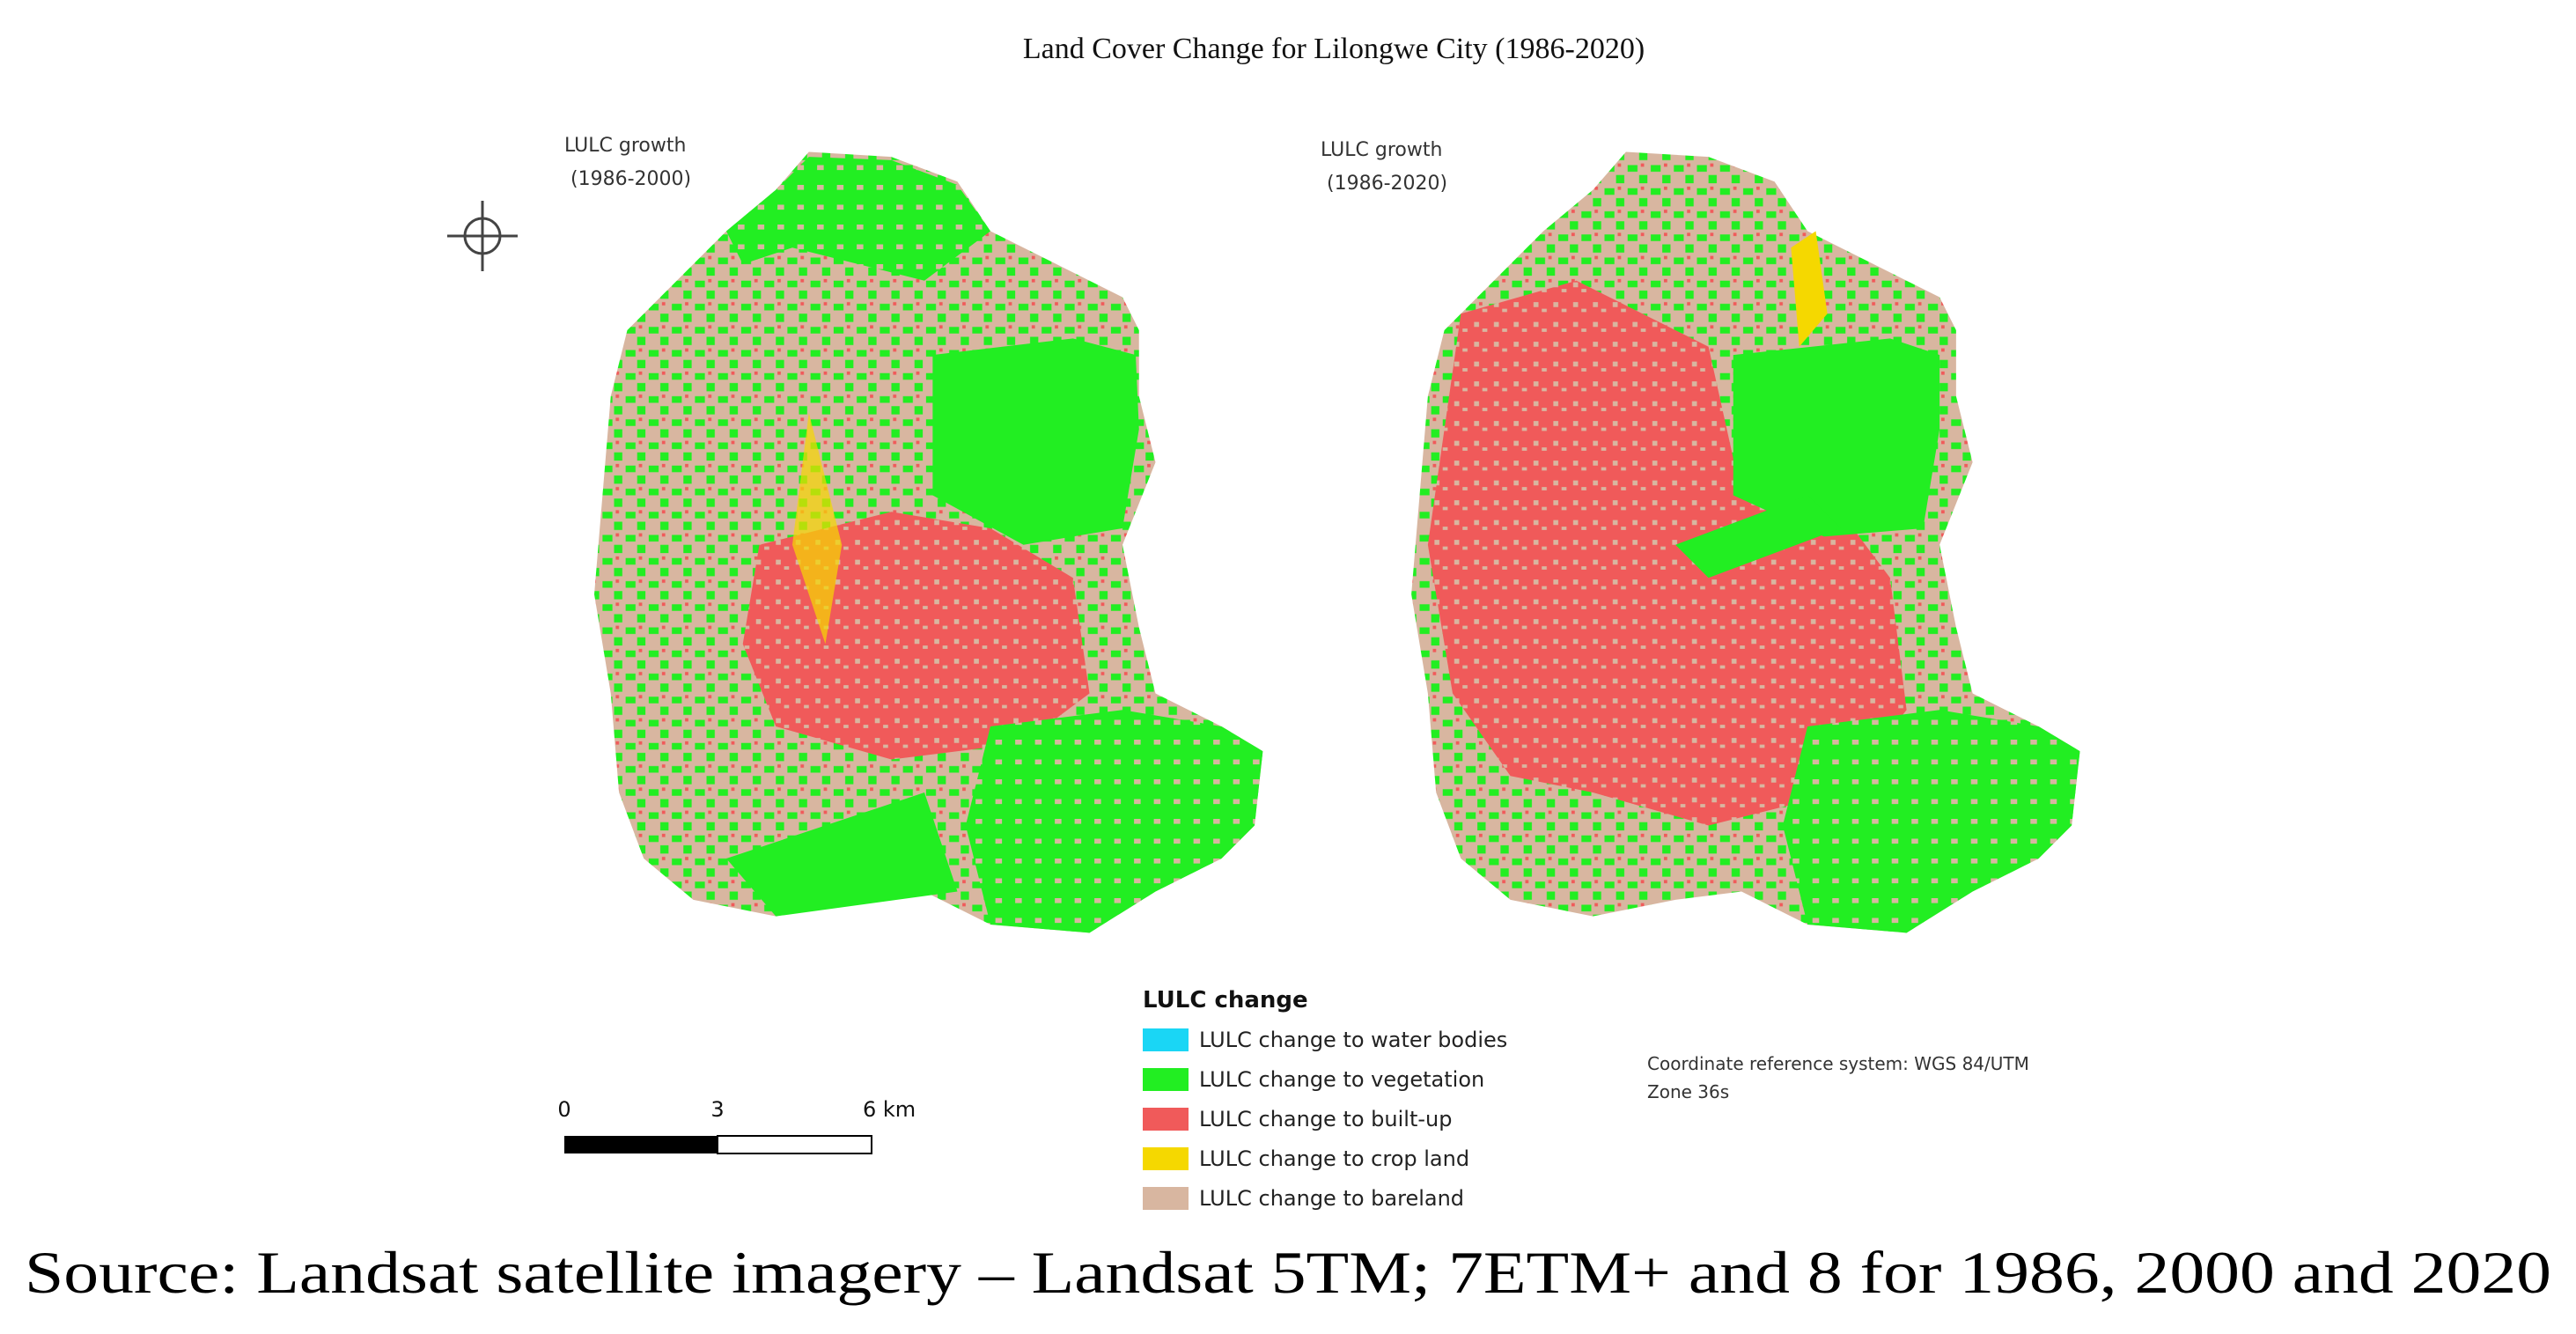 The image size is (2576, 1334). I want to click on scale-label: 6 km, so click(890, 1110).